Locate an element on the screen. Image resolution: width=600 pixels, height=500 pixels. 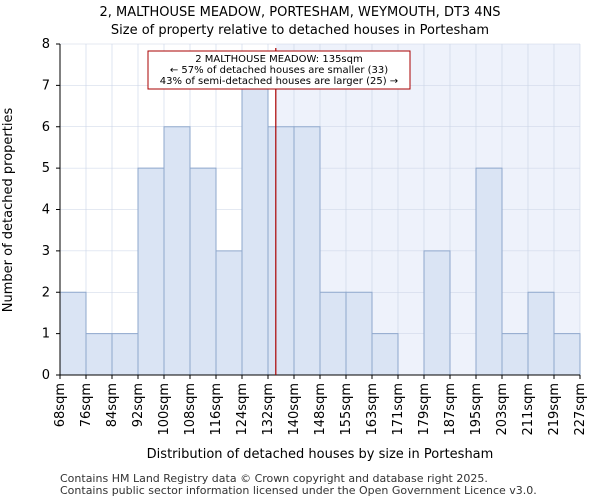
x-tick-label: 76sqm is located at coordinates (86, 405).